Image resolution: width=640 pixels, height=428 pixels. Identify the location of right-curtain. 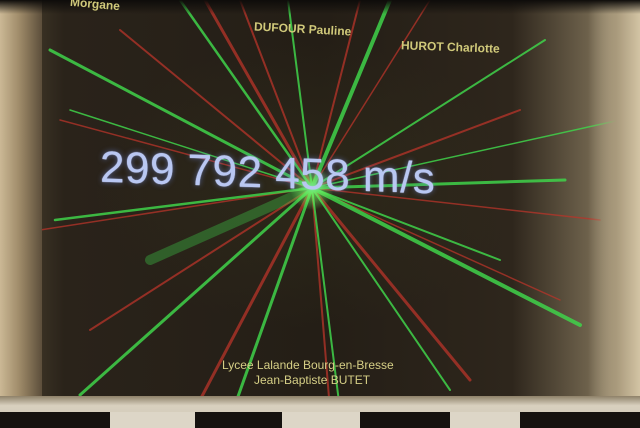
(614, 205).